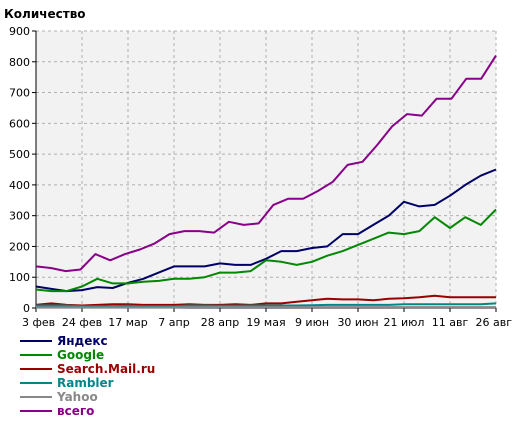 This screenshot has height=421, width=516. I want to click on legend-label: Yahoo, so click(77, 397).